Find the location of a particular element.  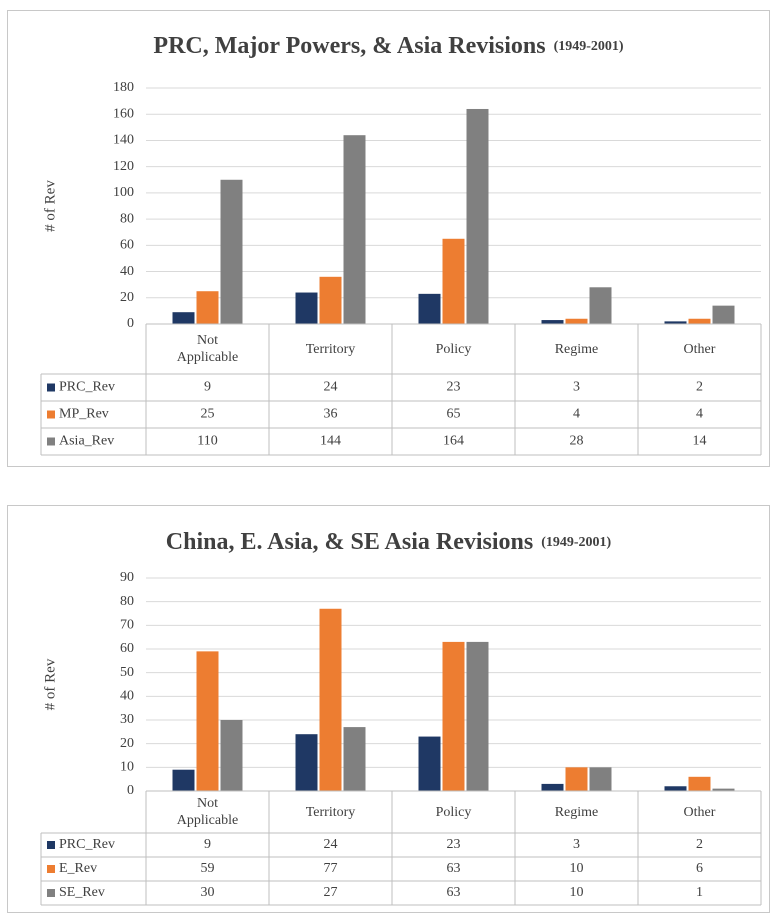

table-value: 14 is located at coordinates (700, 441).